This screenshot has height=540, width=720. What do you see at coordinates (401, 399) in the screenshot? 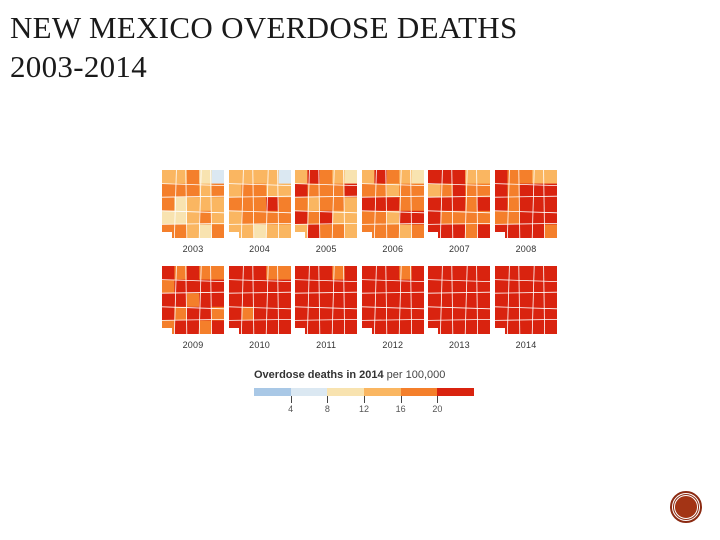
I see `legend-tick` at bounding box center [401, 399].